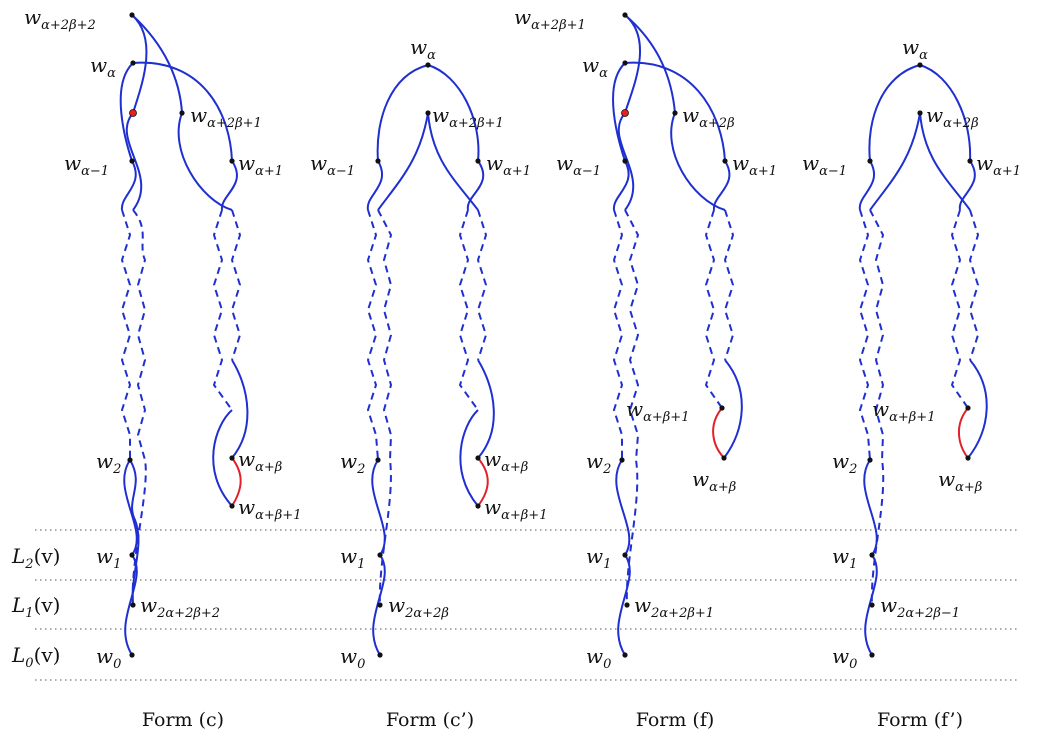 This screenshot has width=1039, height=736. What do you see at coordinates (139, 64) in the screenshot?
I see `edge-top-inner` at bounding box center [139, 64].